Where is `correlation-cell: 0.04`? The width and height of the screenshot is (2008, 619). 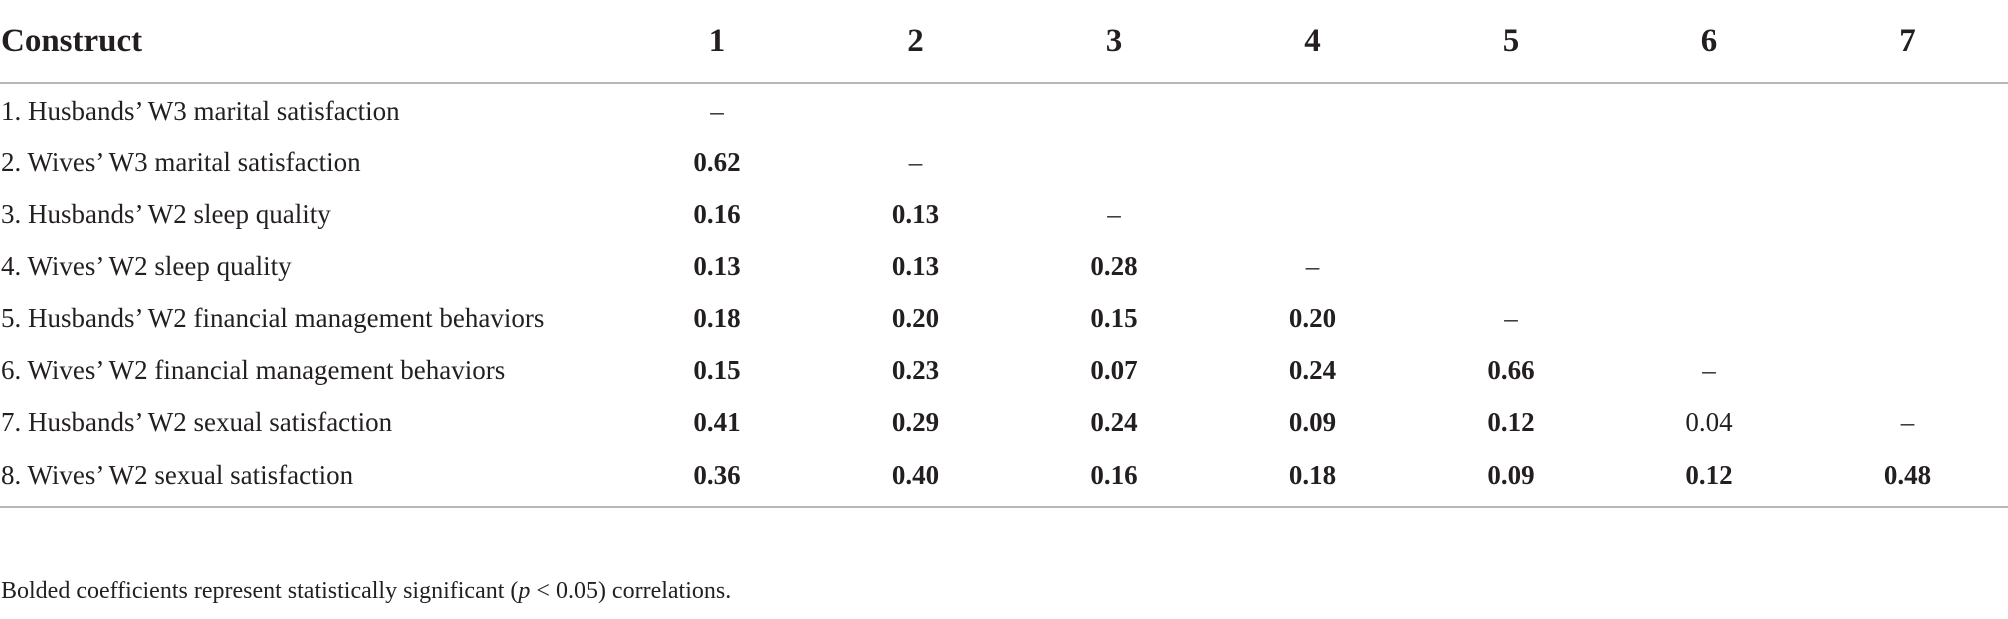 correlation-cell: 0.04 is located at coordinates (1709, 421).